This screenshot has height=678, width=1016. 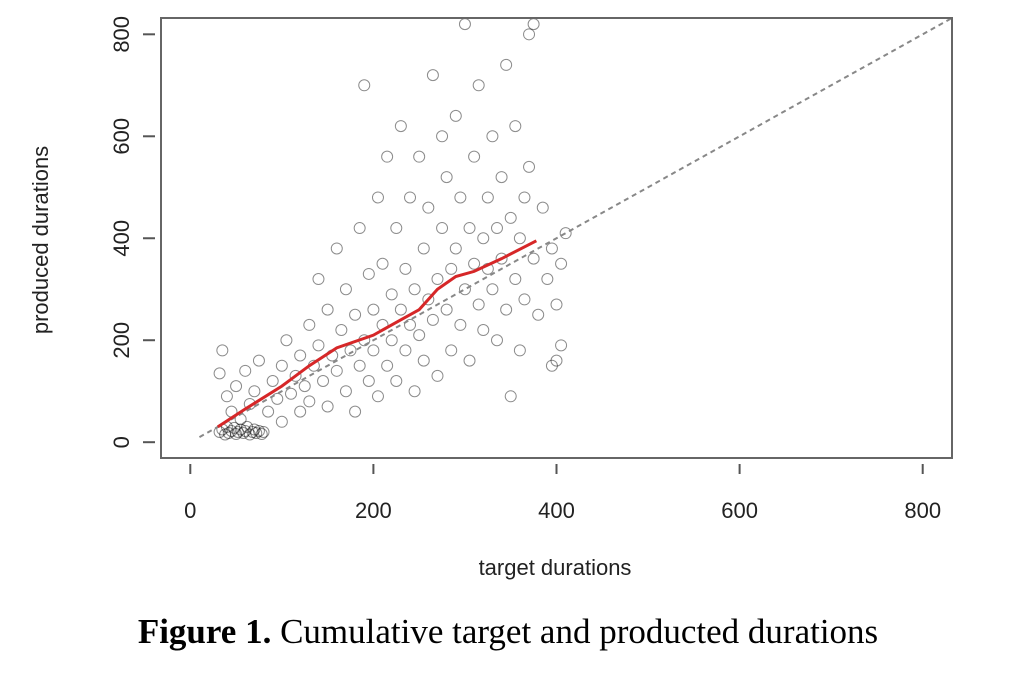 I want to click on x-tick-label: 400, so click(x=556, y=510).